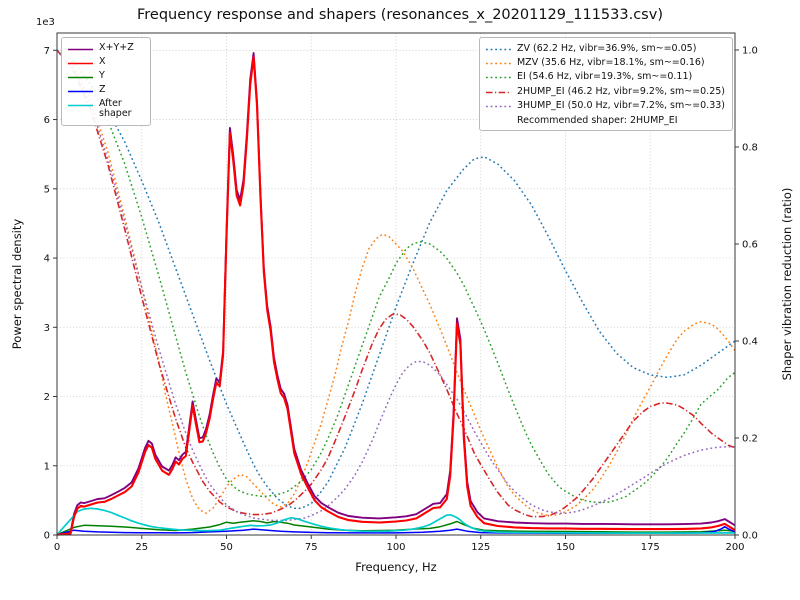  Describe the element at coordinates (480, 547) in the screenshot. I see `x-tick-label: 125` at that location.